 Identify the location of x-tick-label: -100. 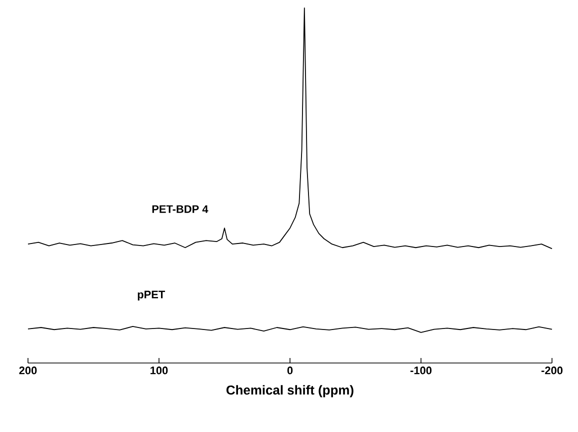
(421, 370).